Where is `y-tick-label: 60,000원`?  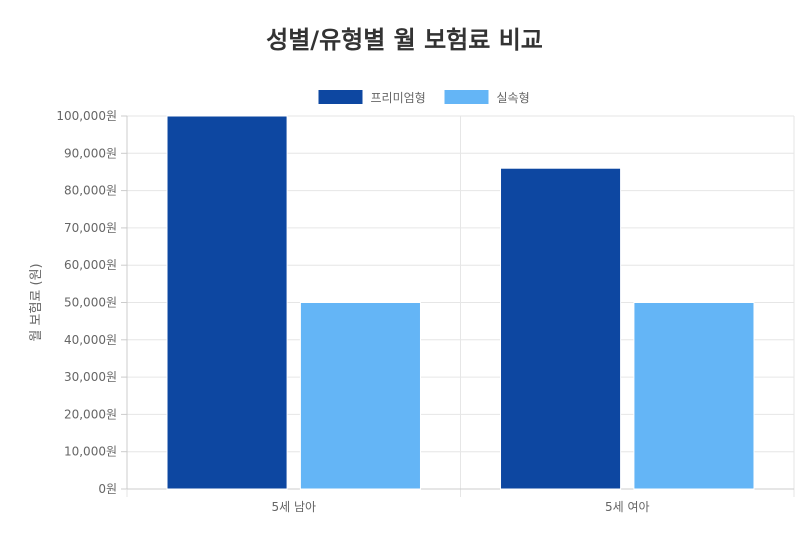 y-tick-label: 60,000원 is located at coordinates (90, 265).